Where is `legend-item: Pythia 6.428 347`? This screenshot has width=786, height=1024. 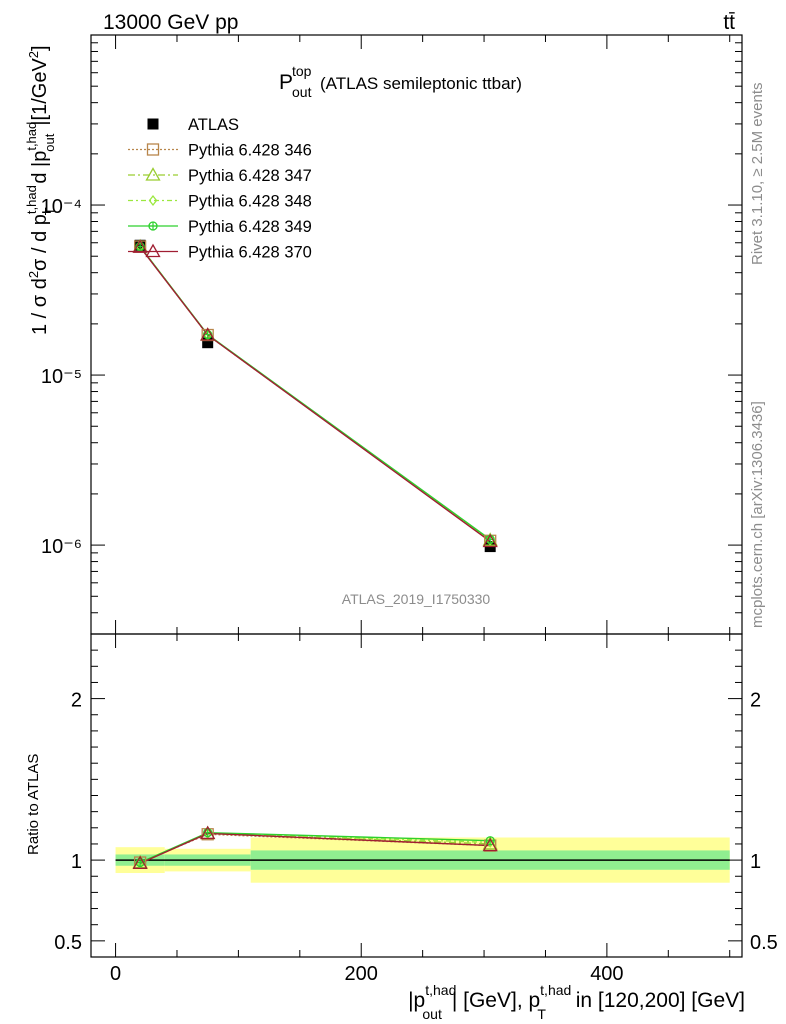
legend-item: Pythia 6.428 347 is located at coordinates (220, 176).